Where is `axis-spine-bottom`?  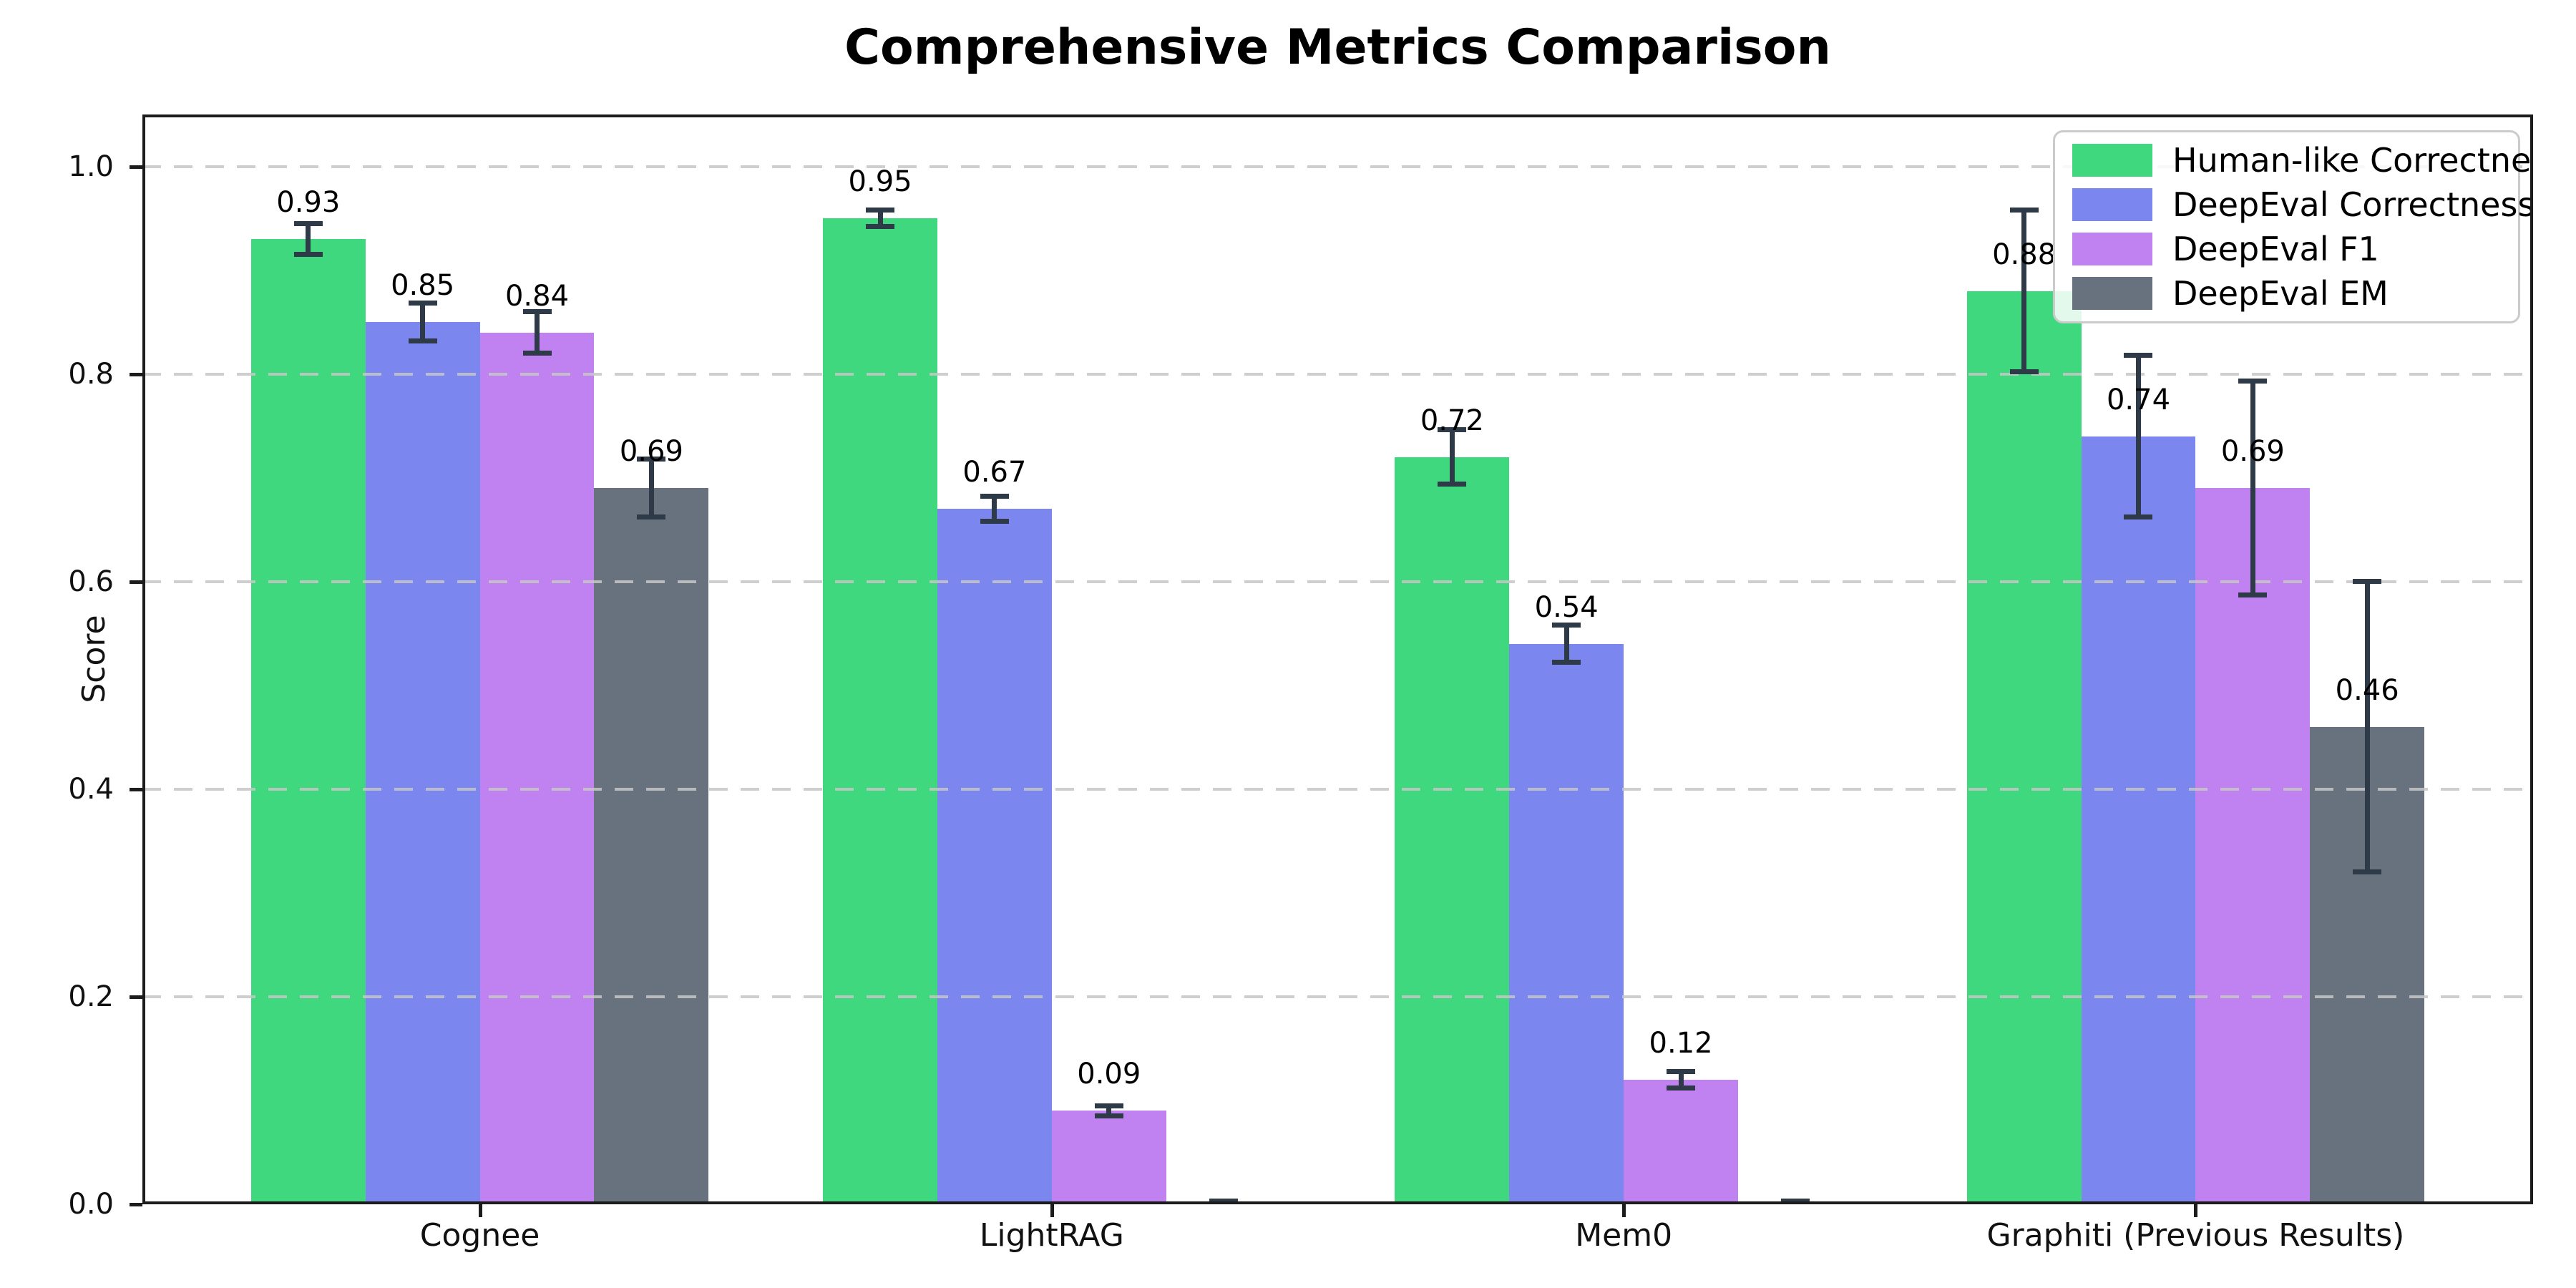
axis-spine-bottom is located at coordinates (1337, 1202).